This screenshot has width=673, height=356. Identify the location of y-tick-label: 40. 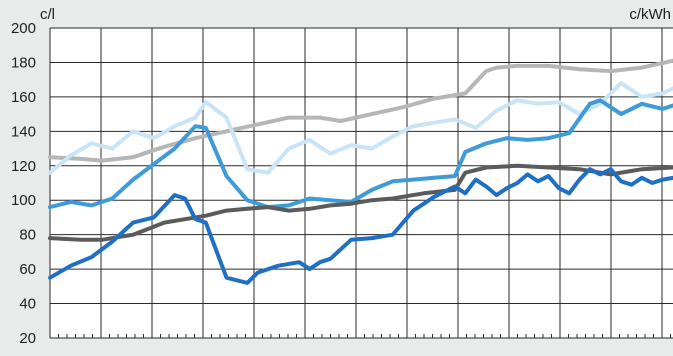
(27, 304).